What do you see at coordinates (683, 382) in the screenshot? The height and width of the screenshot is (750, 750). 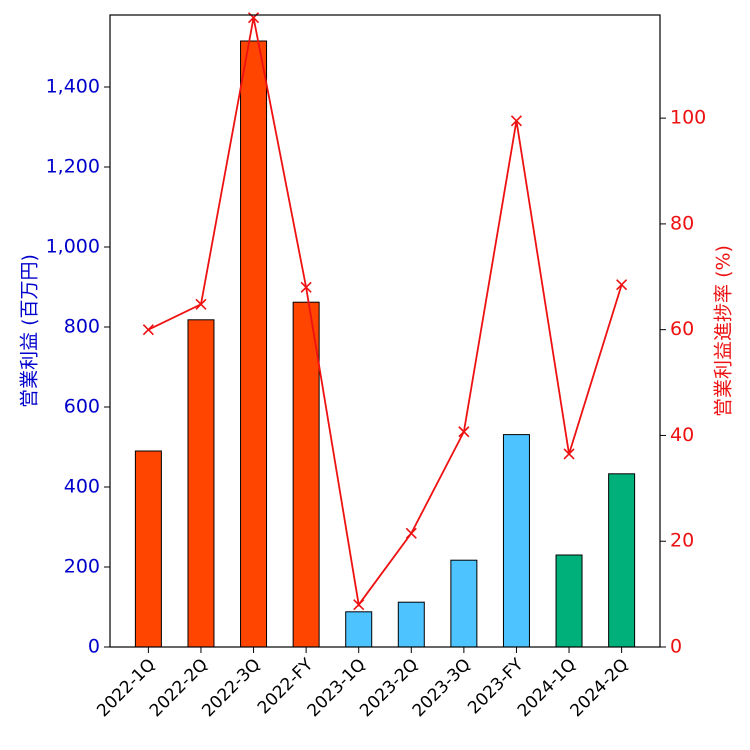 I see `right-axis: 0 20 40 60 80 100` at bounding box center [683, 382].